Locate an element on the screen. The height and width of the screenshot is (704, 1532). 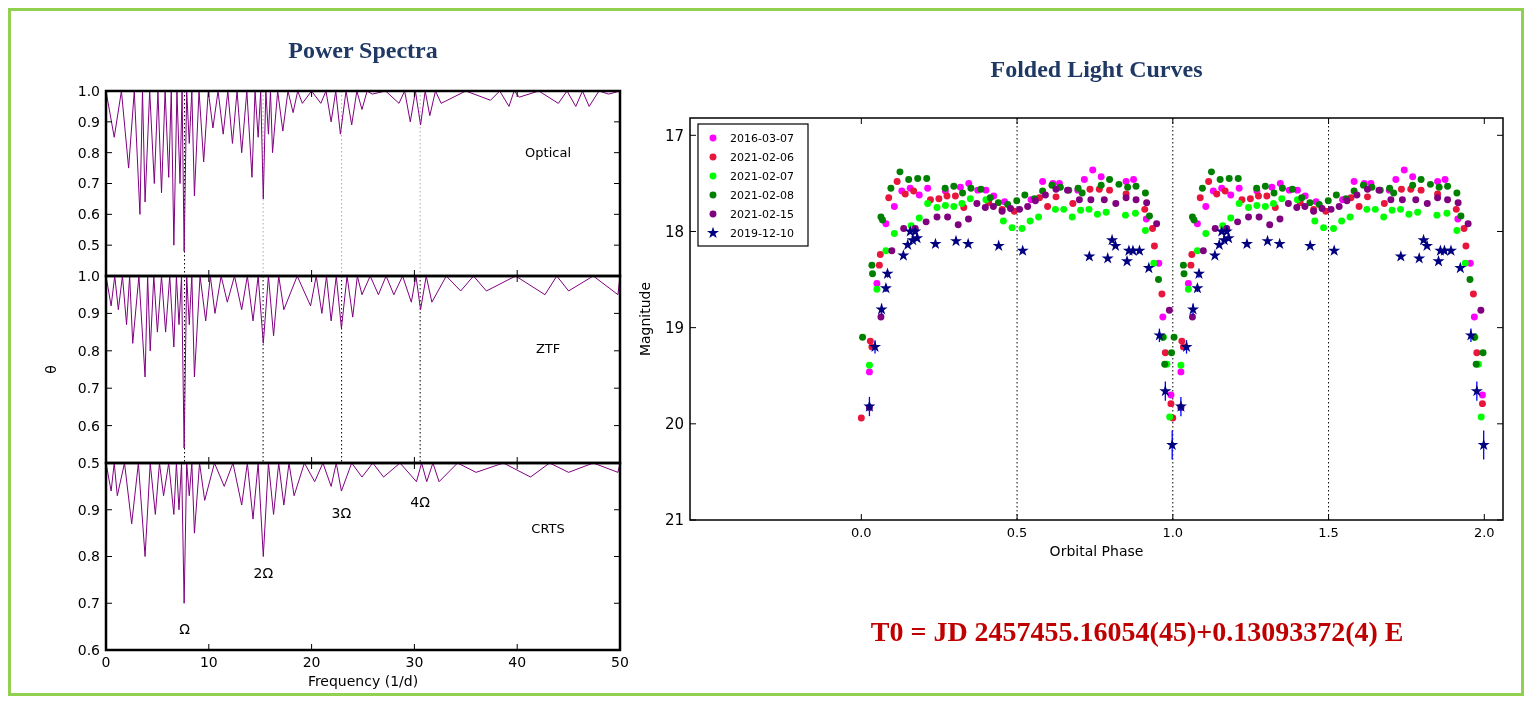
x-tick-label: 1.5 is located at coordinates (1328, 532).